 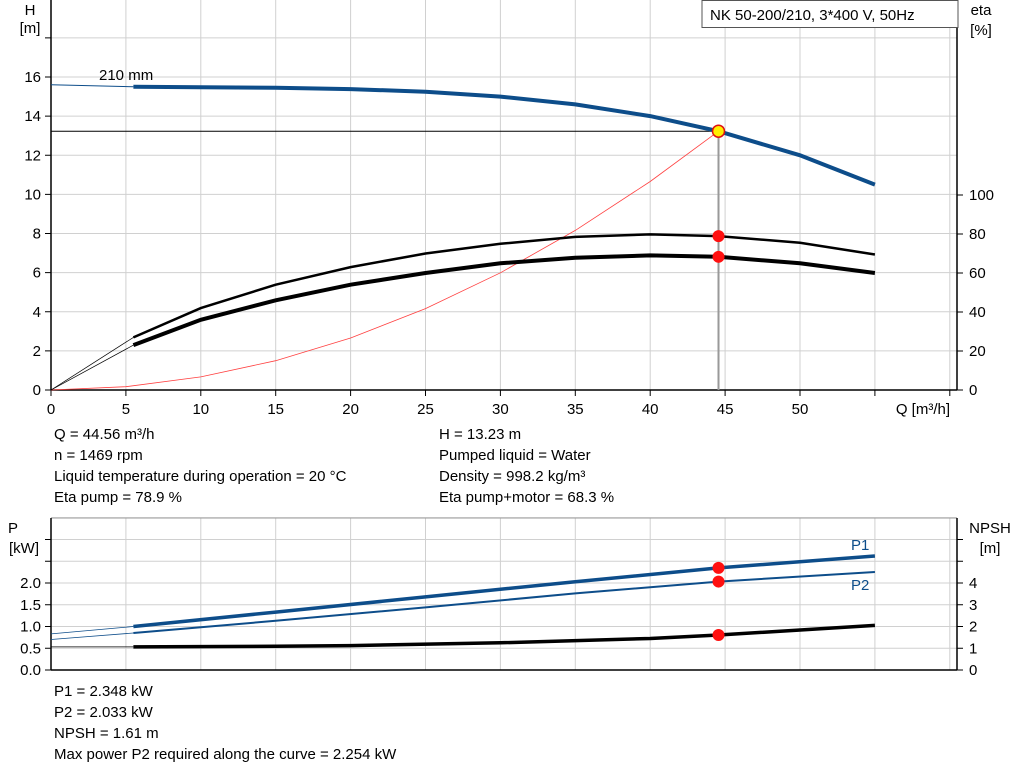 What do you see at coordinates (718, 236) in the screenshot?
I see `duty-point-eta-pump` at bounding box center [718, 236].